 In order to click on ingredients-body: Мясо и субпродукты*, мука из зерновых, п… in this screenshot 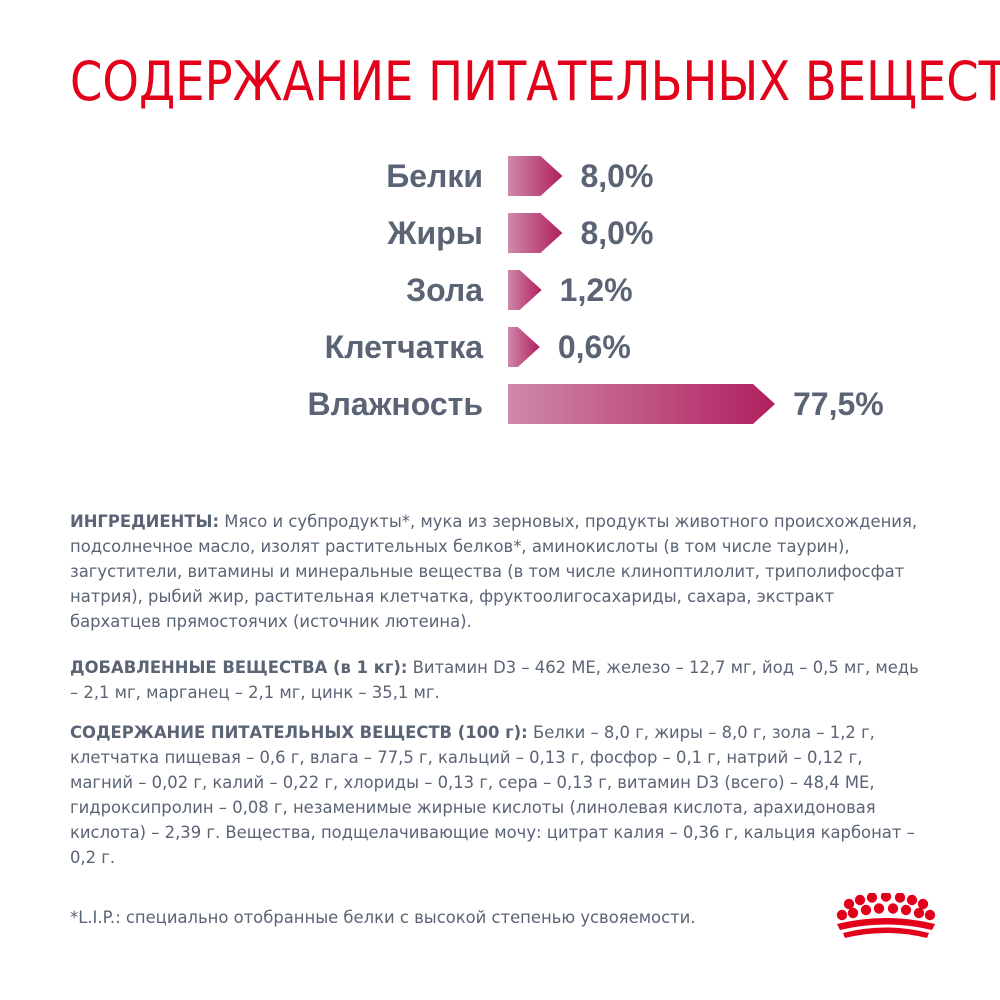, I will do `click(494, 571)`.